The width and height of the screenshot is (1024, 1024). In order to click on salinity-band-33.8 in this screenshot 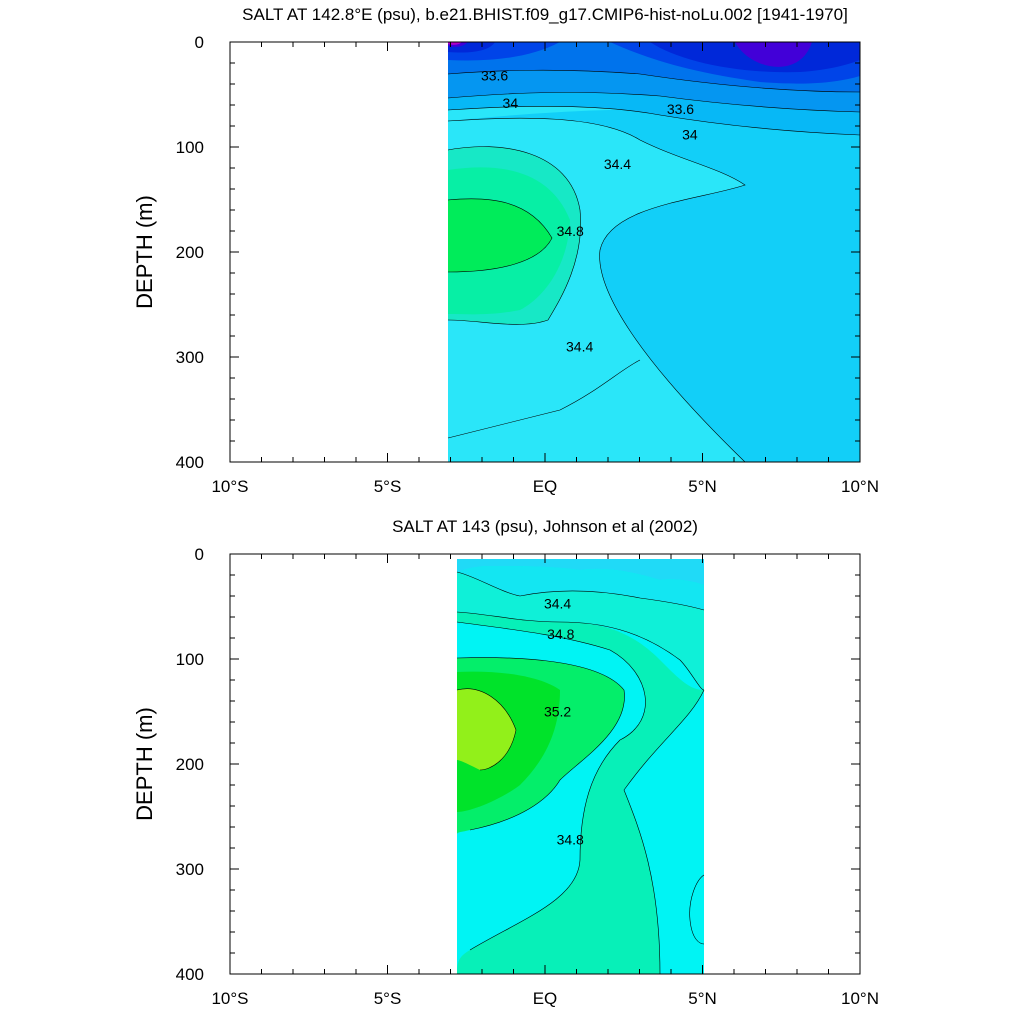, I will do `click(654, 91)`.